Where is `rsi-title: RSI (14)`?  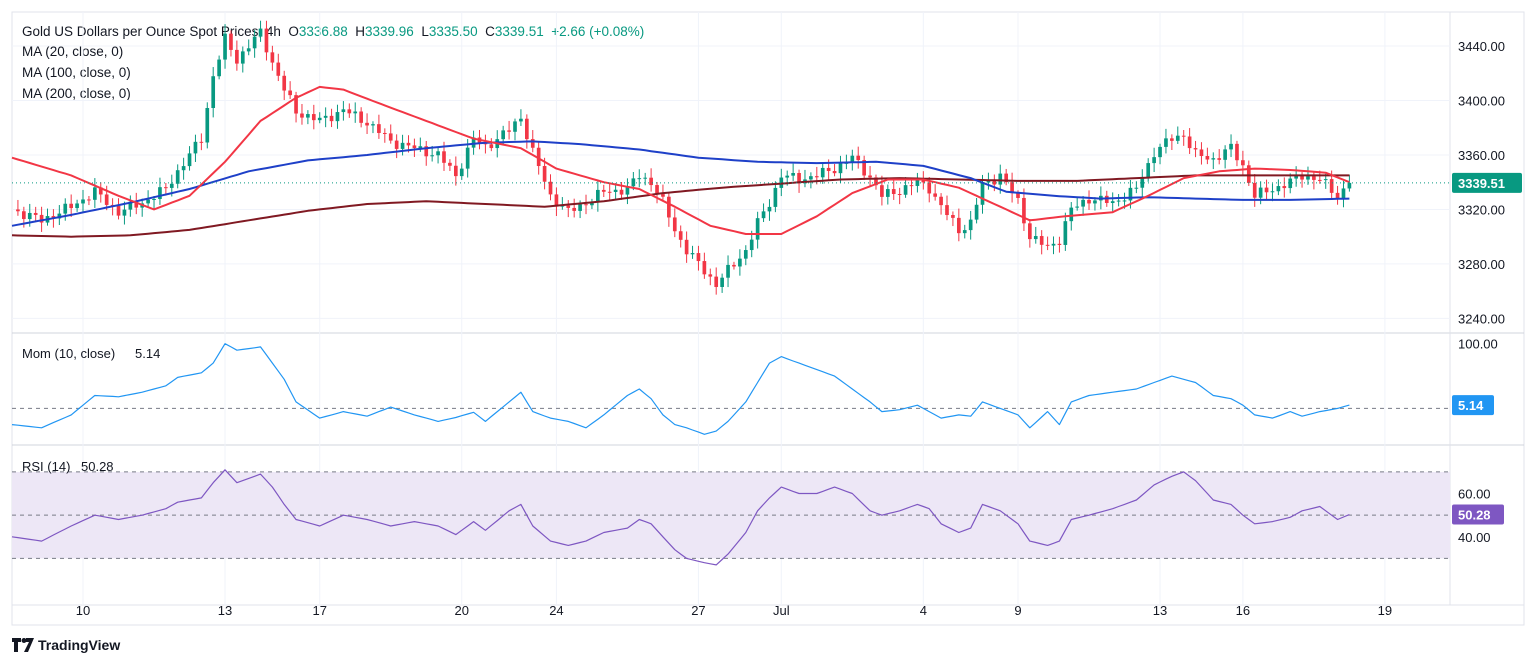
rsi-title: RSI (14) is located at coordinates (46, 466).